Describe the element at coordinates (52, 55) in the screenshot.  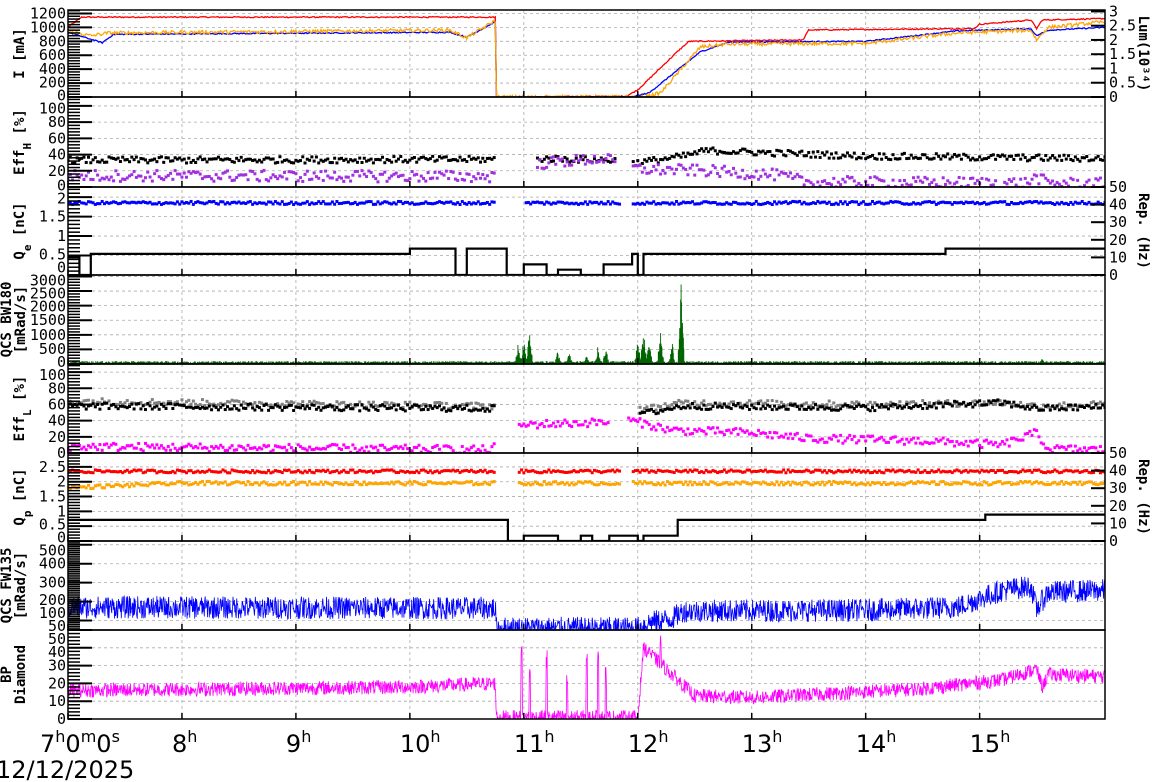
I see `y-tick-label: 600` at that location.